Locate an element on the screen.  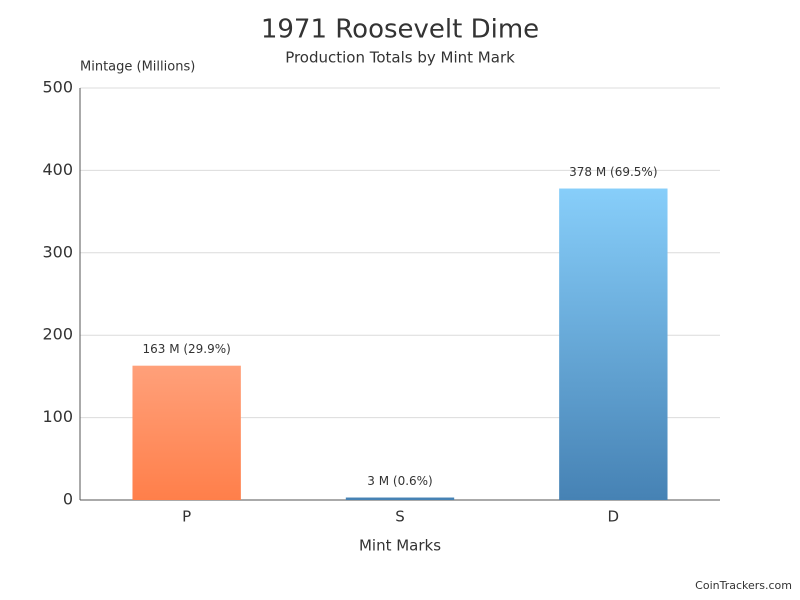
data-label: 378 M (69.5%) is located at coordinates (613, 172).